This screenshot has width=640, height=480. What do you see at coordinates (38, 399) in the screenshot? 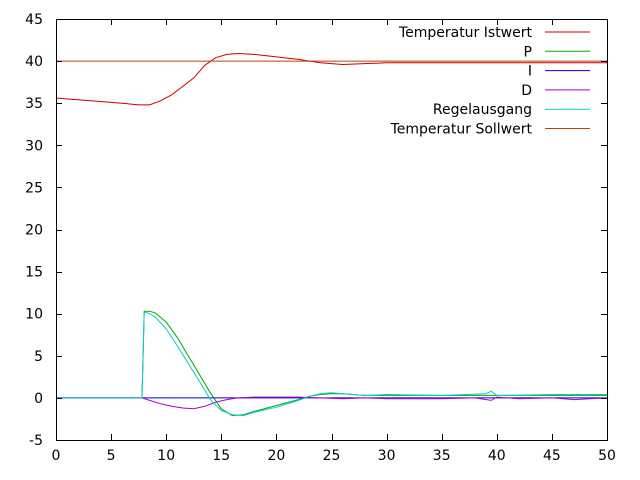
I see `y-tick-label: 0` at bounding box center [38, 399].